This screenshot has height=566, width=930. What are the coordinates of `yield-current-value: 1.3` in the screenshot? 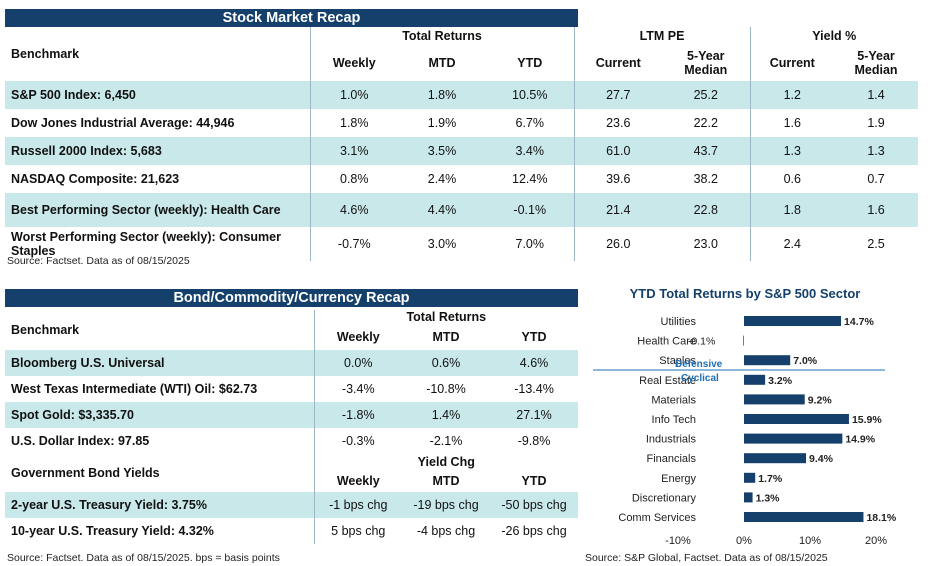 It's located at (792, 151).